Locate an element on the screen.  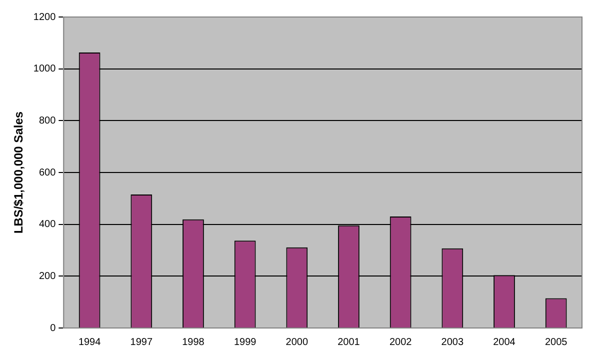
x-tick-label: 2001 is located at coordinates (349, 342).